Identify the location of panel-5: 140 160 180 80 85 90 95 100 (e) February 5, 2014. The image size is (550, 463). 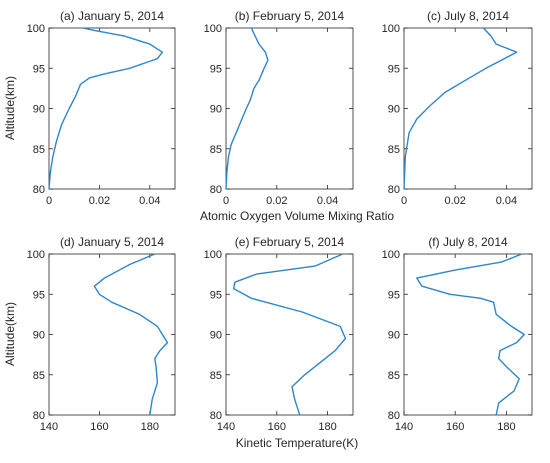
(279, 334).